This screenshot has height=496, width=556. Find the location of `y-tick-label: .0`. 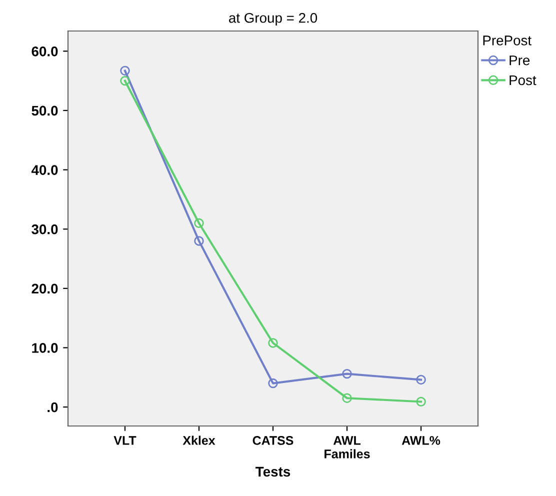

y-tick-label: .0 is located at coordinates (53, 407).